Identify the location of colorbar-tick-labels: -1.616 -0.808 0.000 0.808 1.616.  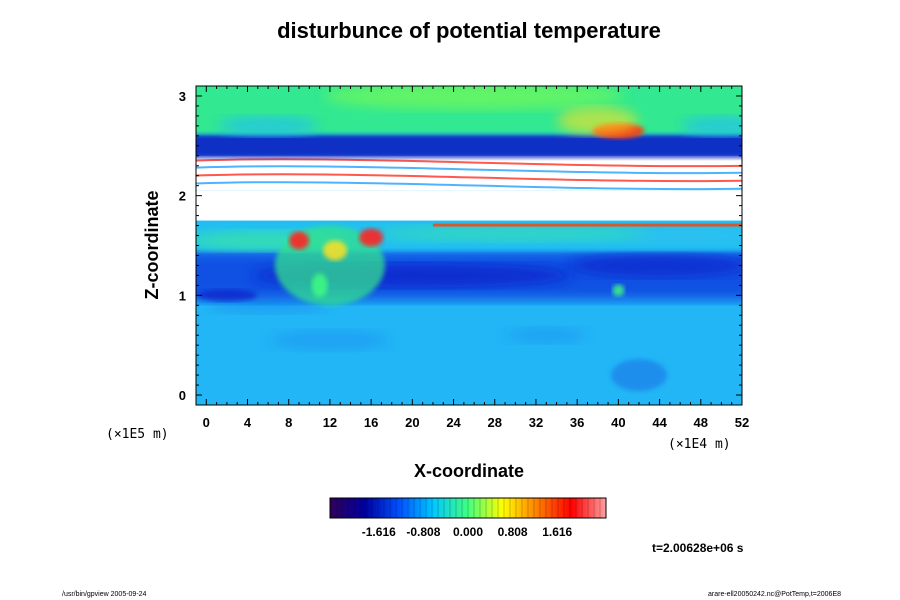
(467, 532).